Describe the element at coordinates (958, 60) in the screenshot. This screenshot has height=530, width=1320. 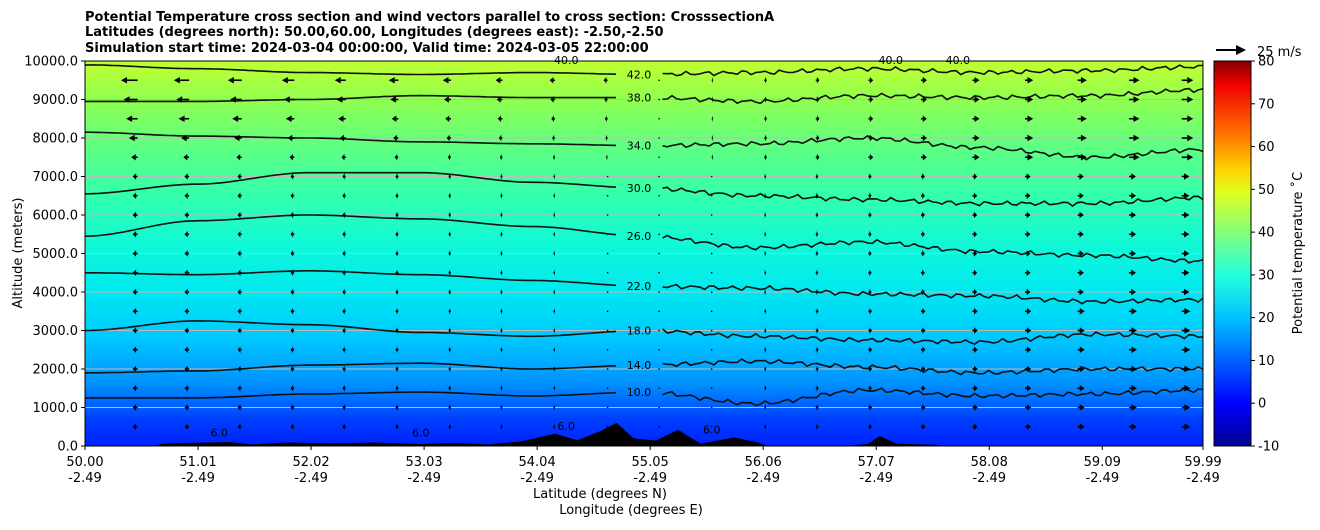
I see `contour-label-upper: 40.0` at that location.